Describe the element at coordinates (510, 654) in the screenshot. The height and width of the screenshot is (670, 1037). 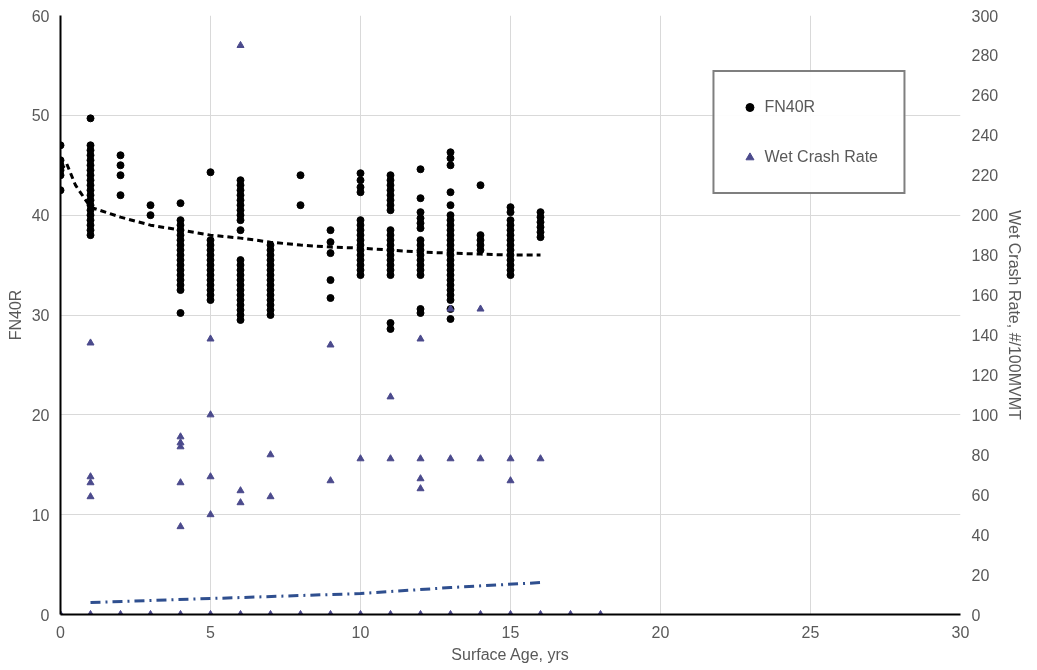
I see `x-axis-title: Surface Age, yrs` at that location.